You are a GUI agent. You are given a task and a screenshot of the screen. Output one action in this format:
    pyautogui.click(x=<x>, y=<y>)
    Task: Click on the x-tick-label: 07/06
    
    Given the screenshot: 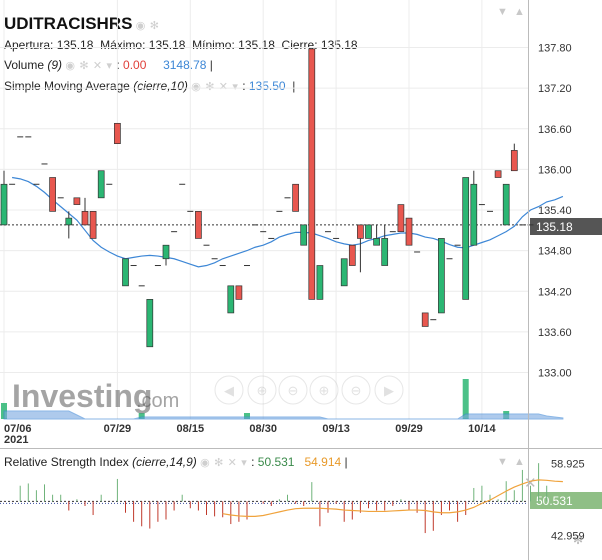 What is the action you would take?
    pyautogui.click(x=18, y=429)
    